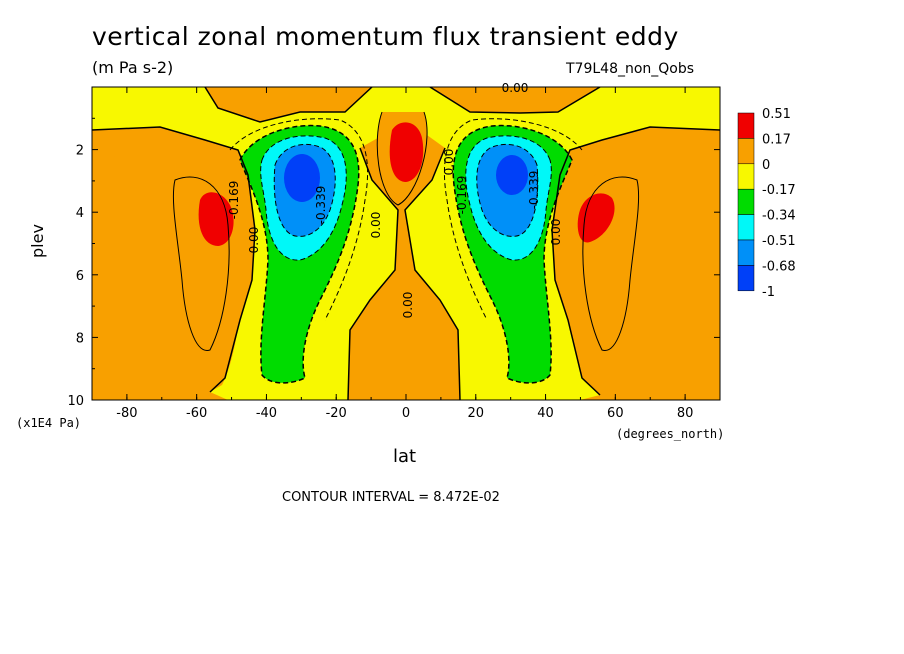 The height and width of the screenshot is (654, 904). Describe the element at coordinates (391, 497) in the screenshot. I see `contour-interval: CONTOUR INTERVAL = 8.472E-02` at that location.